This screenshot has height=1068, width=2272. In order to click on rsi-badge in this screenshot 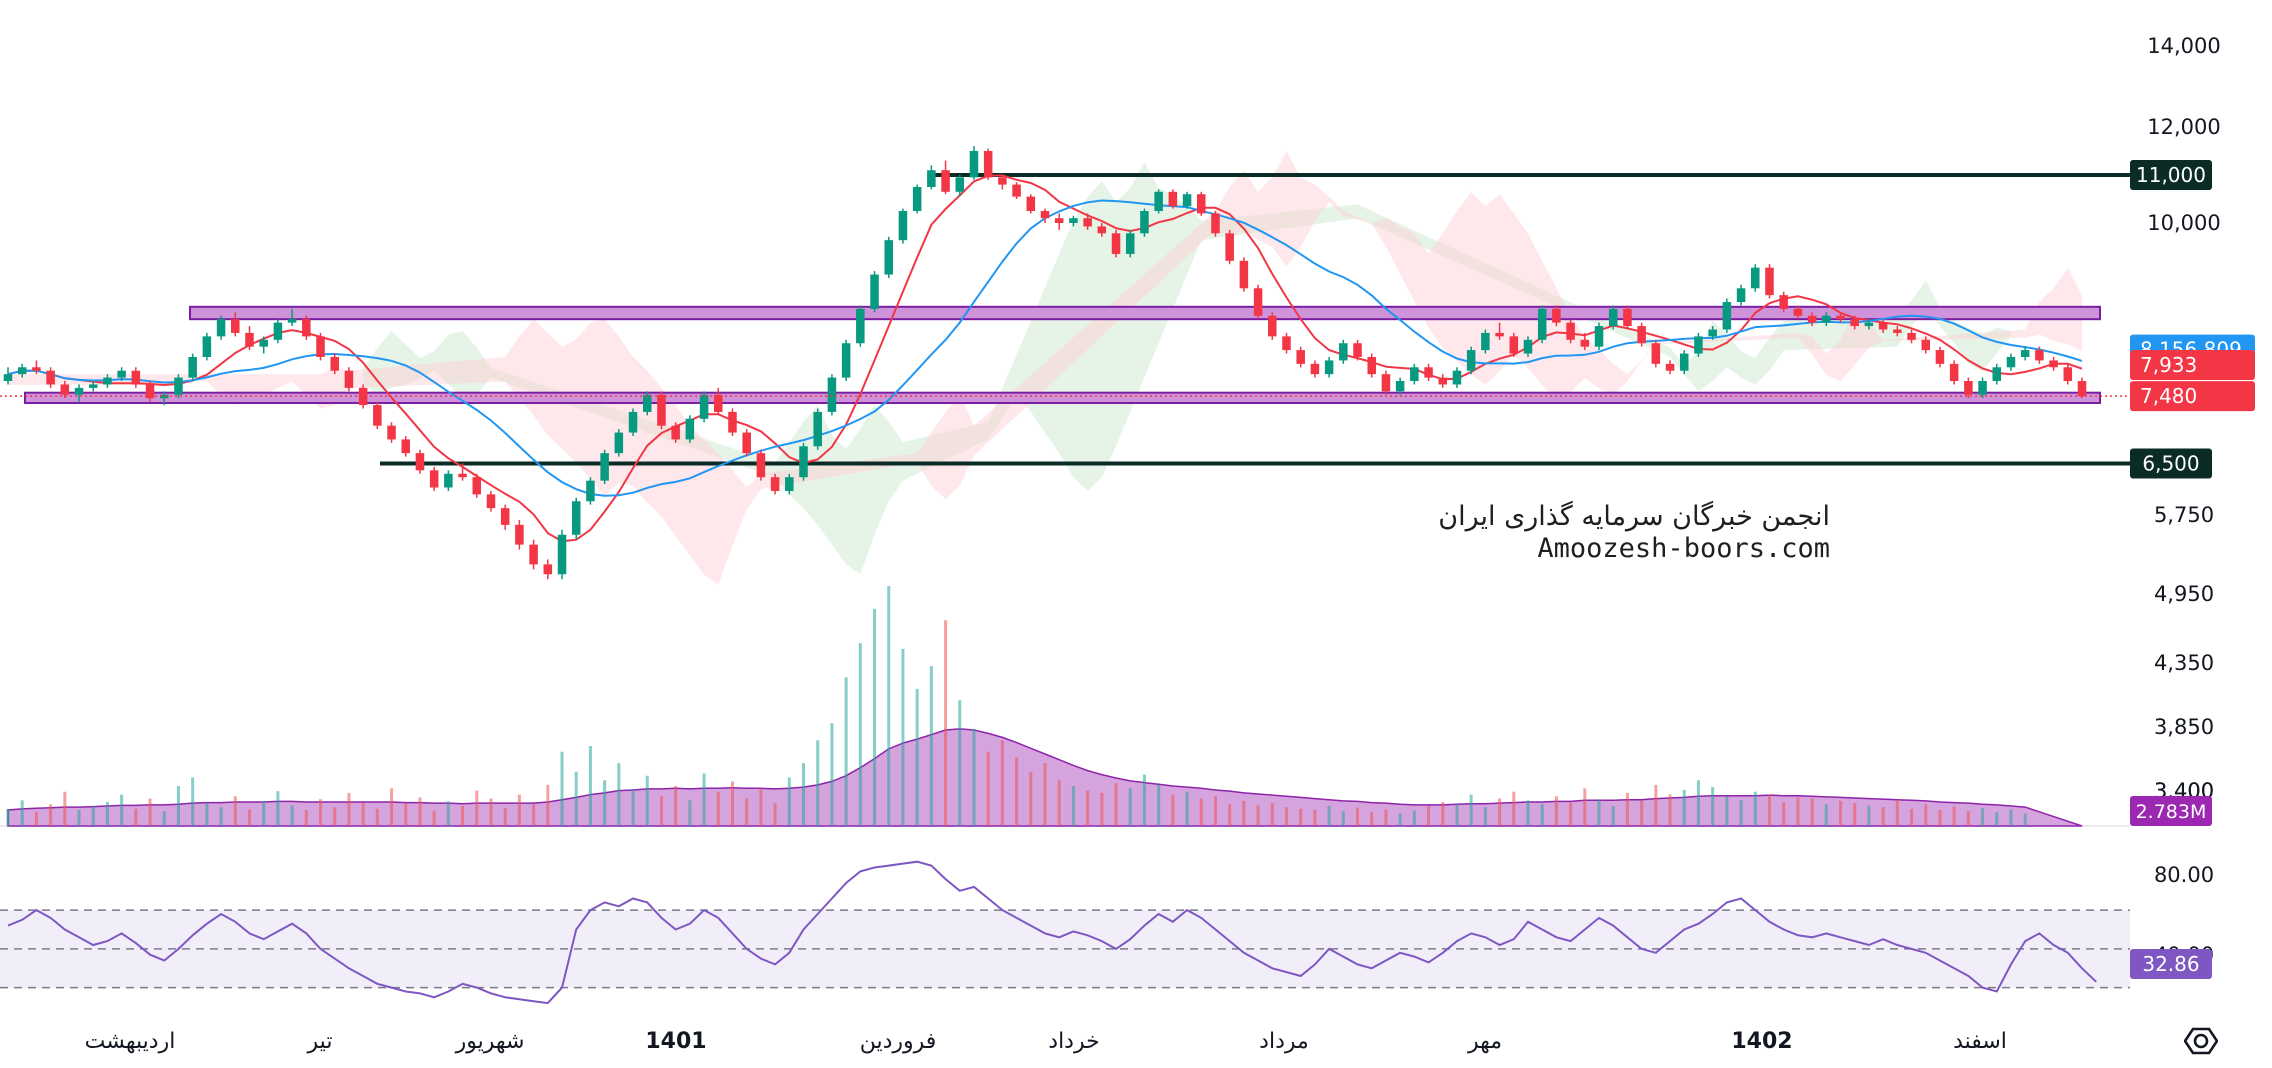, I will do `click(2171, 964)`.